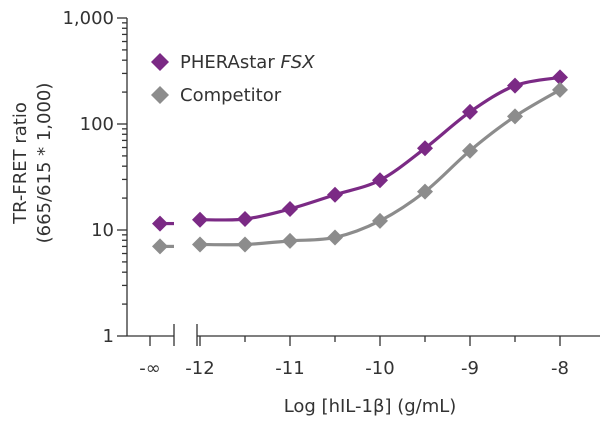 The height and width of the screenshot is (422, 606). I want to click on x-tick-label: -∞, so click(150, 368).